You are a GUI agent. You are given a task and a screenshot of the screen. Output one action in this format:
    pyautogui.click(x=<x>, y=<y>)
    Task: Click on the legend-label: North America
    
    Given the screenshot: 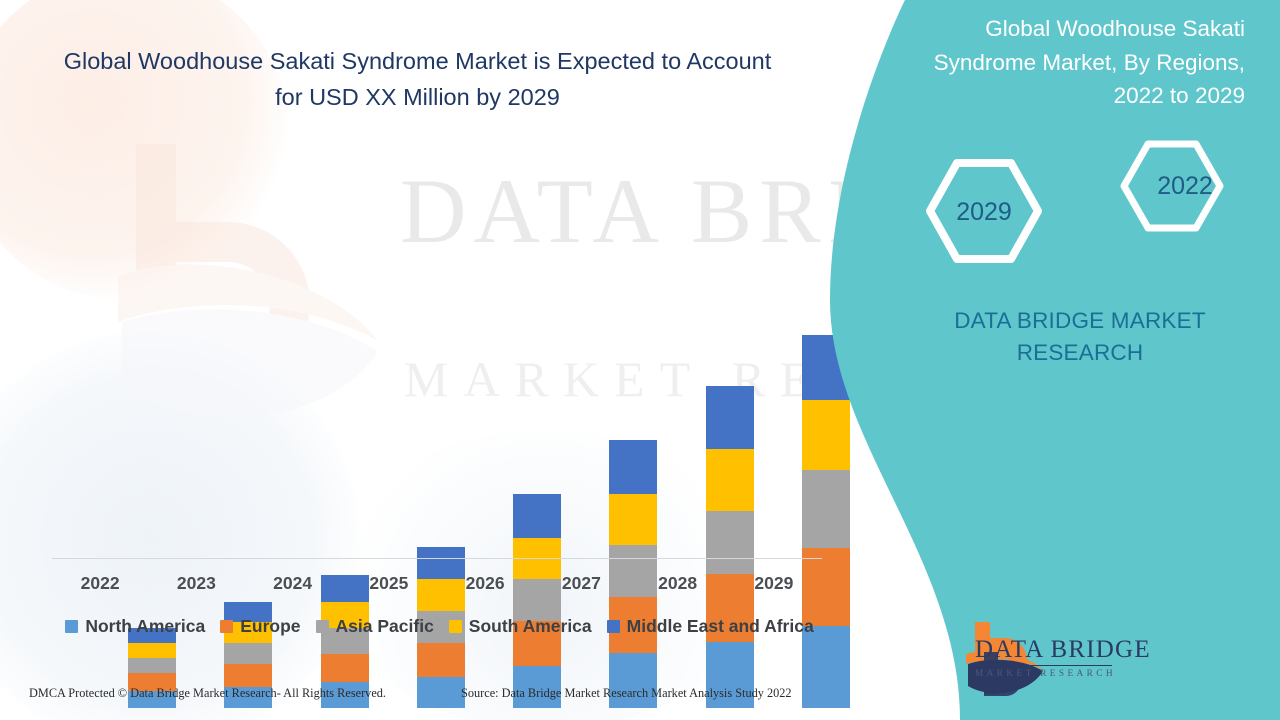 What is the action you would take?
    pyautogui.click(x=145, y=626)
    